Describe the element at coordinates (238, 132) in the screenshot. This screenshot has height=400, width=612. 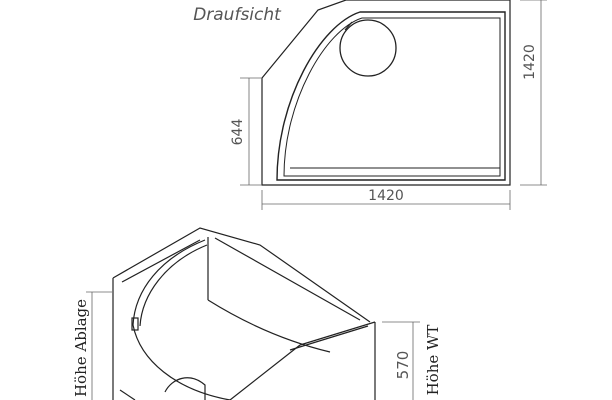
I see `side-length-label: 644` at that location.